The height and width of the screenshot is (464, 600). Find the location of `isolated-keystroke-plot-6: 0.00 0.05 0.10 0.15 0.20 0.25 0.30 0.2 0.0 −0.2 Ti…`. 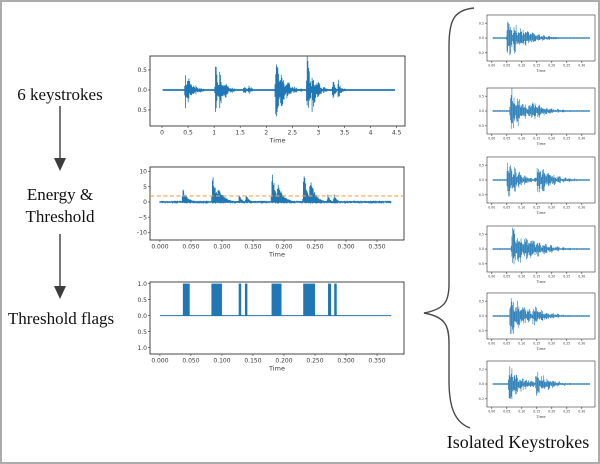

isolated-keystroke-plot-6: 0.00 0.05 0.10 0.15 0.20 0.25 0.30 0.2 0.0 −0.2 Ti… is located at coordinates (537, 389).